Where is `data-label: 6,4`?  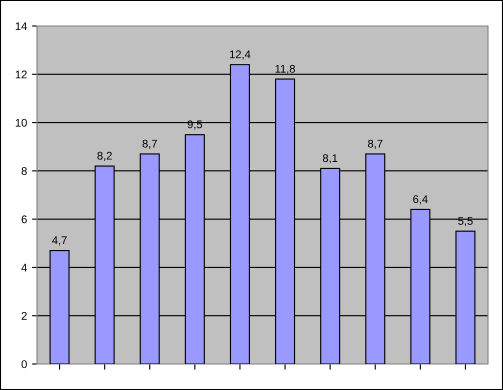
data-label: 6,4 is located at coordinates (420, 199).